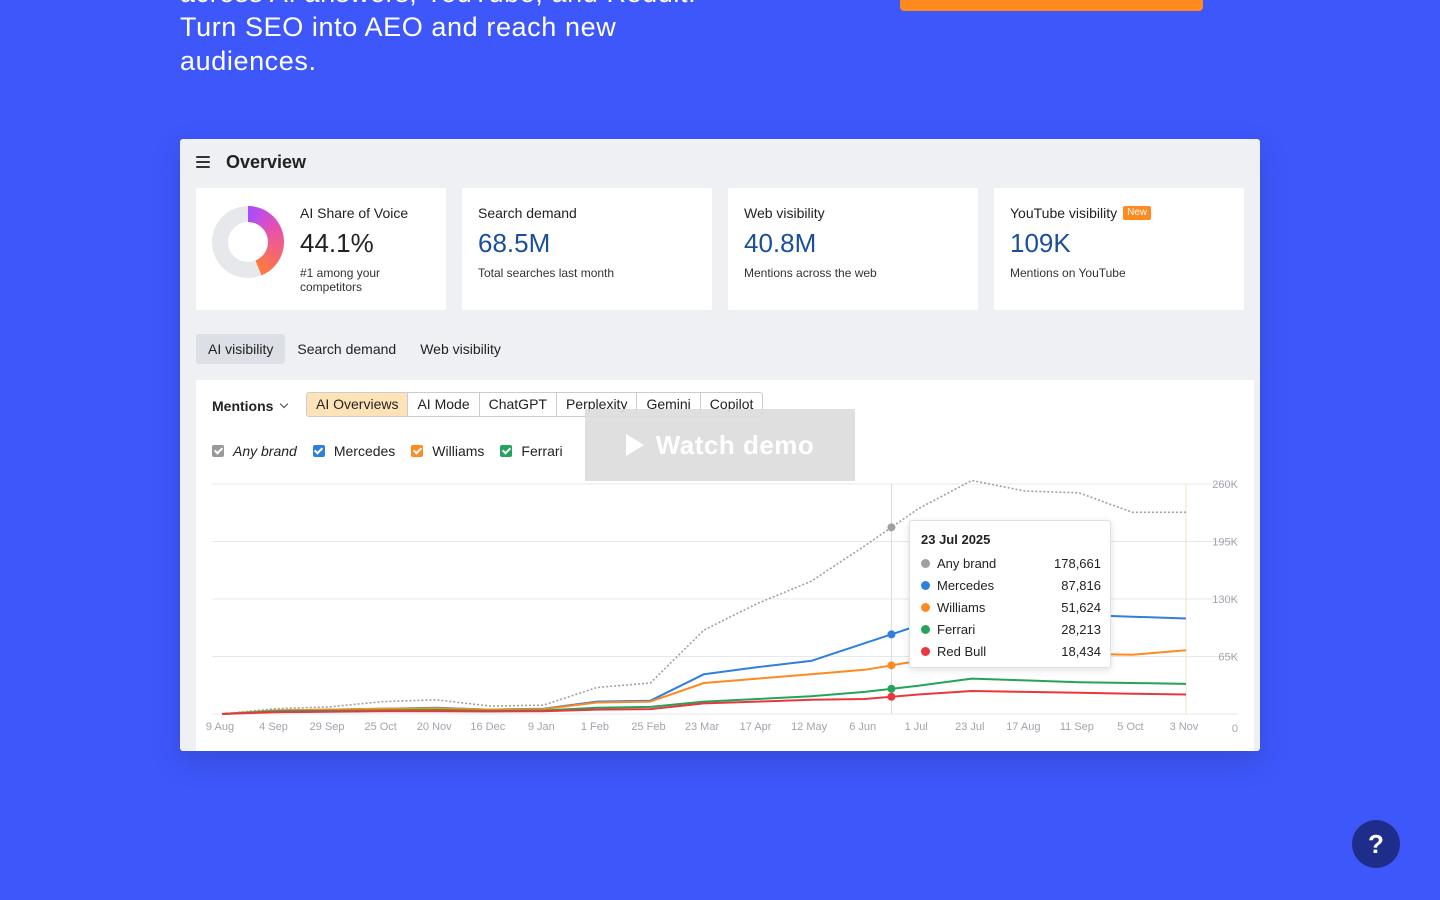 This screenshot has height=900, width=1440. What do you see at coordinates (735, 444) in the screenshot?
I see `watch-demo-label: Watch demo` at bounding box center [735, 444].